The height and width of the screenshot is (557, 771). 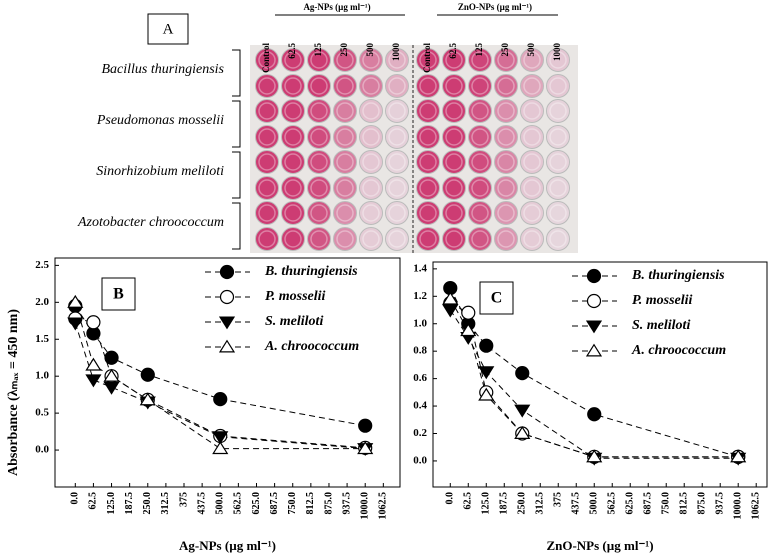 I want to click on x-tick-label: 0.0, so click(x=450, y=498).